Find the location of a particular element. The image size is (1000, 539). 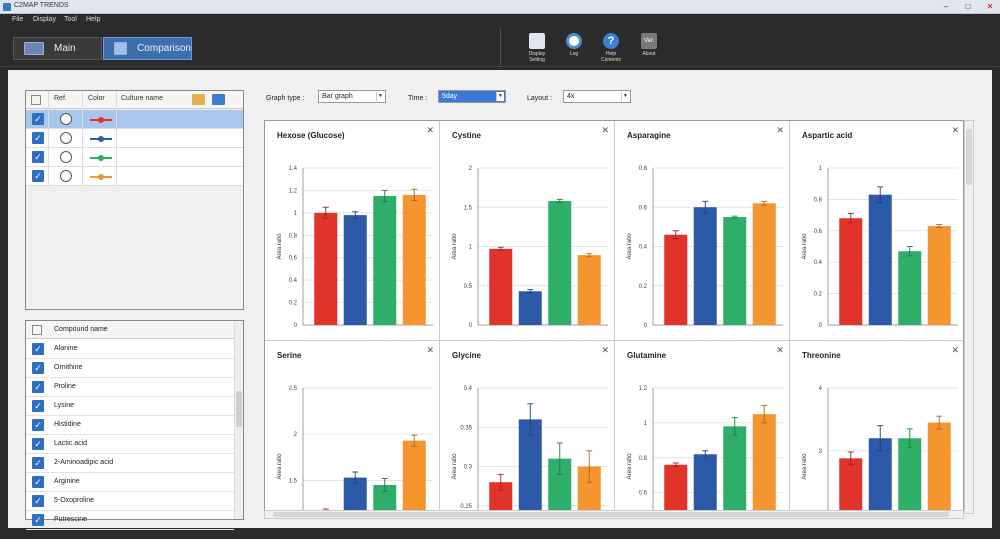

compound-row: ✓ Ornithine is located at coordinates (130, 368).